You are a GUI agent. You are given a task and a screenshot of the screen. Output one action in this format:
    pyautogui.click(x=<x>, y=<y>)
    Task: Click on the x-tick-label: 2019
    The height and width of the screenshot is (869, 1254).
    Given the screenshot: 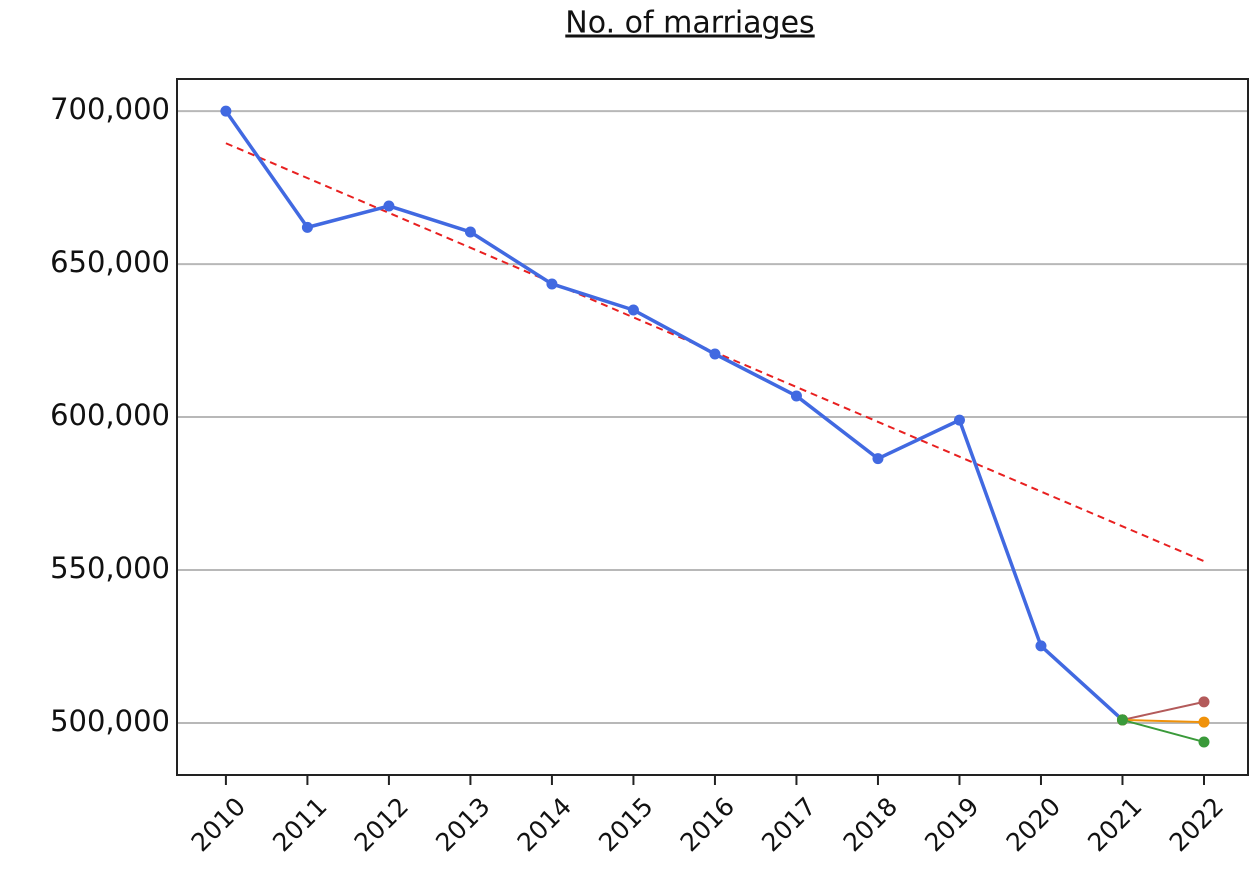 What is the action you would take?
    pyautogui.click(x=951, y=824)
    